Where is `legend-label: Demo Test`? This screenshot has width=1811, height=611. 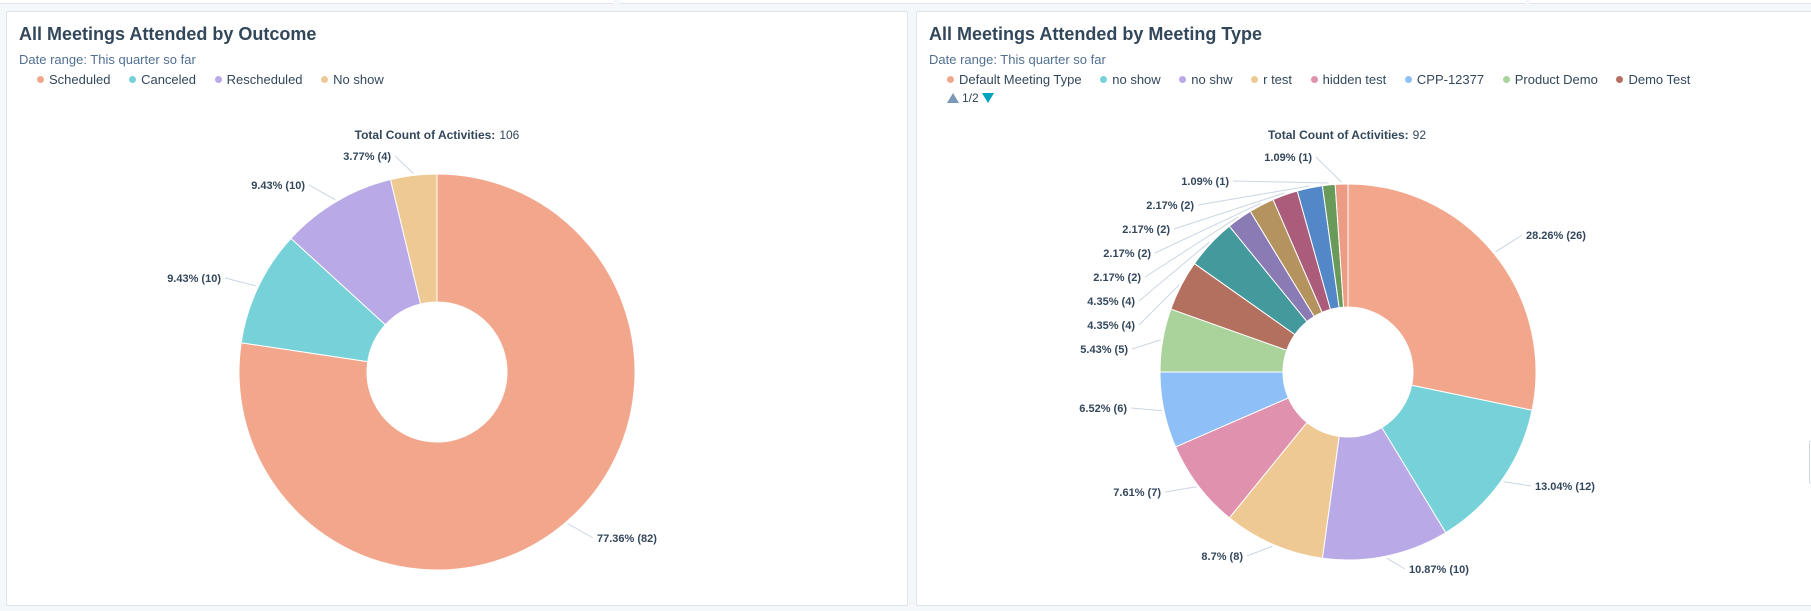 legend-label: Demo Test is located at coordinates (1659, 79).